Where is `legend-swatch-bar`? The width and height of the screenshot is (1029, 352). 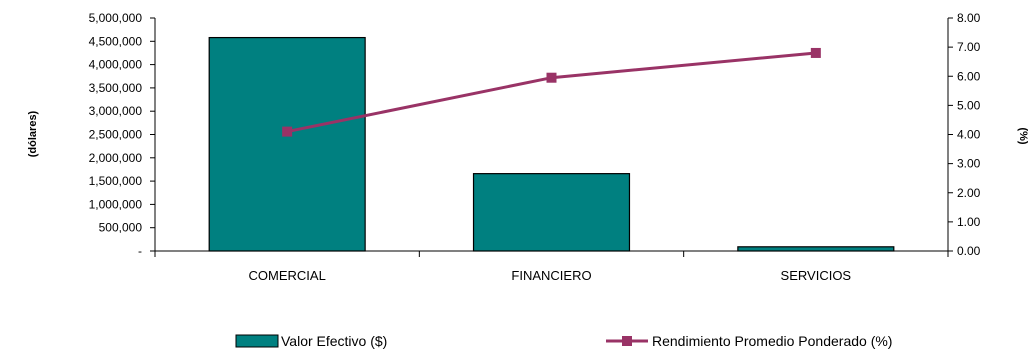 legend-swatch-bar is located at coordinates (257, 341).